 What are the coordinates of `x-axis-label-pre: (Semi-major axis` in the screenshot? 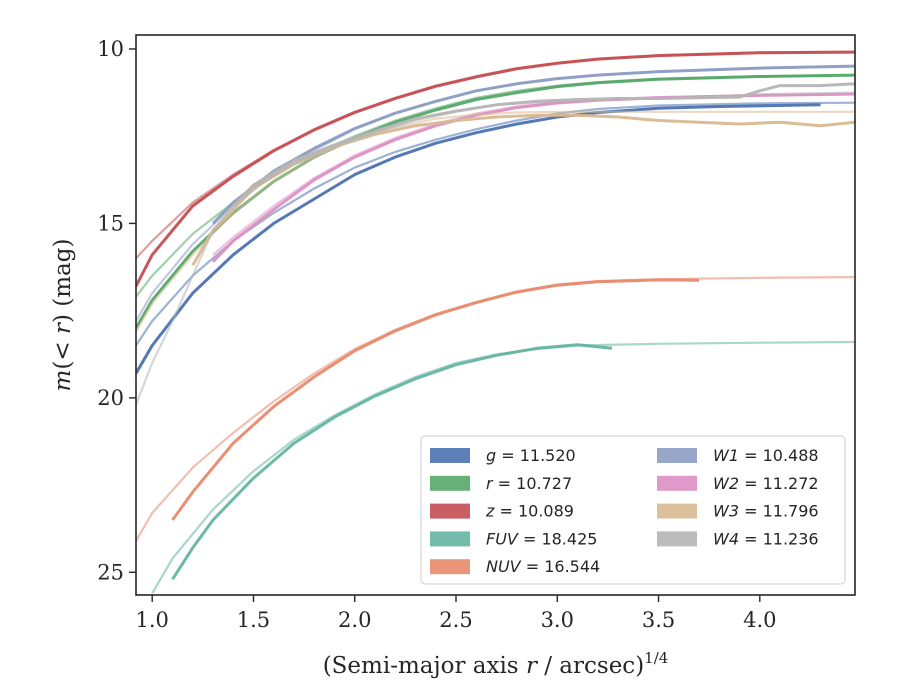 It's located at (424, 666).